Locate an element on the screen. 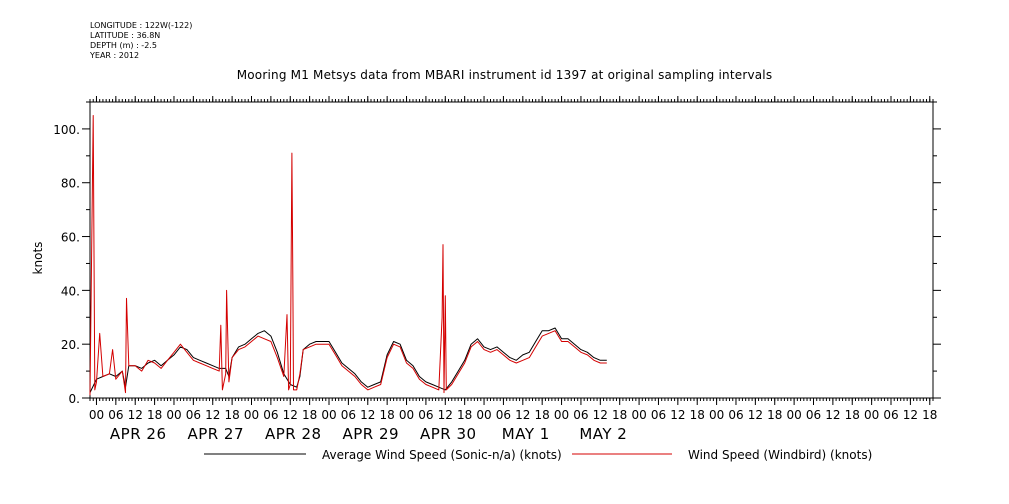  y-tick-label: 100. is located at coordinates (66, 130).